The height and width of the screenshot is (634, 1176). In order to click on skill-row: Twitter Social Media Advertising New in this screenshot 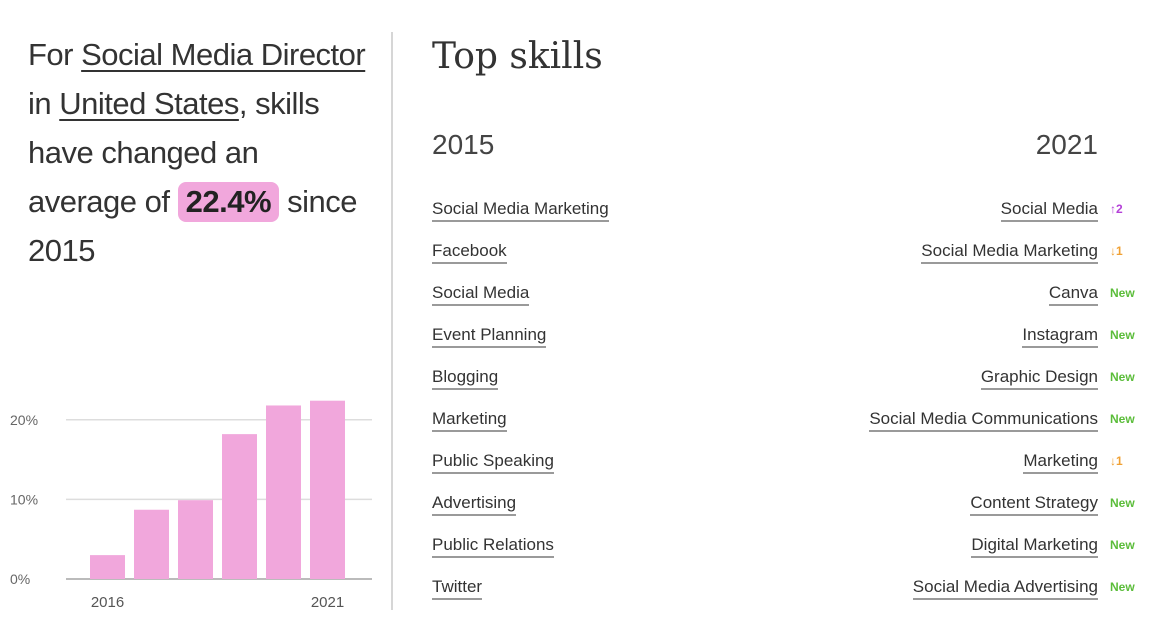, I will do `click(787, 598)`.